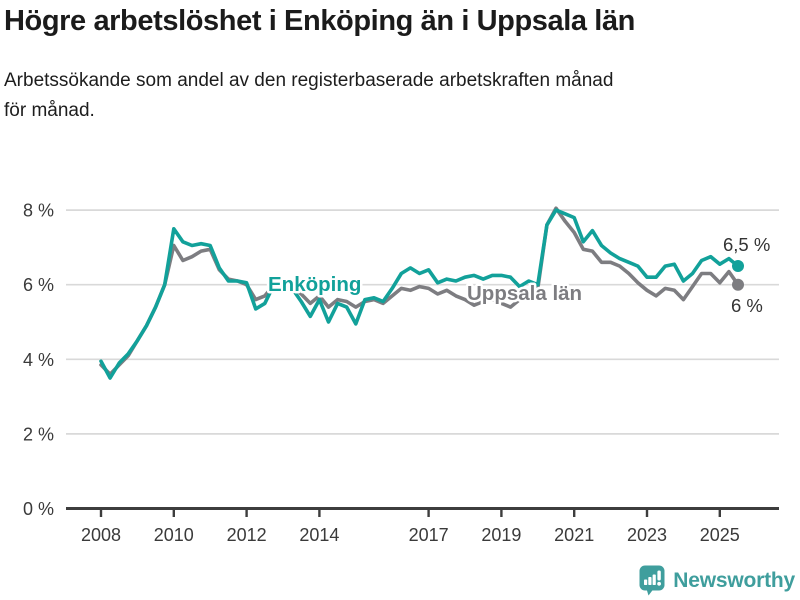  I want to click on uppsala-lan-series-label: Uppsala län, so click(524, 293).